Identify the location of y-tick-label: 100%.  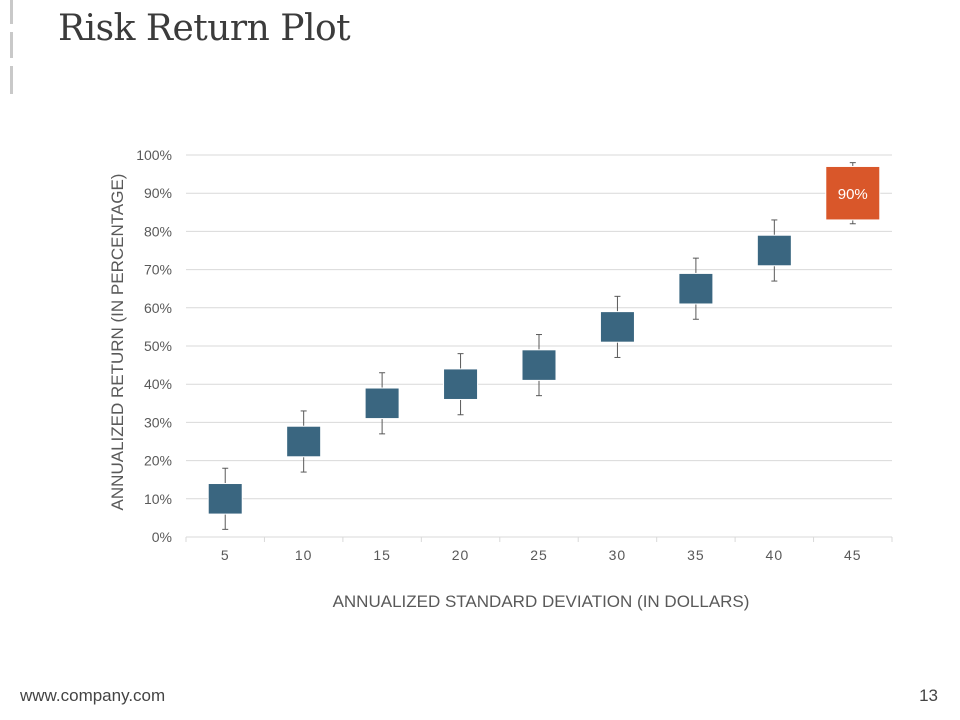
(154, 155).